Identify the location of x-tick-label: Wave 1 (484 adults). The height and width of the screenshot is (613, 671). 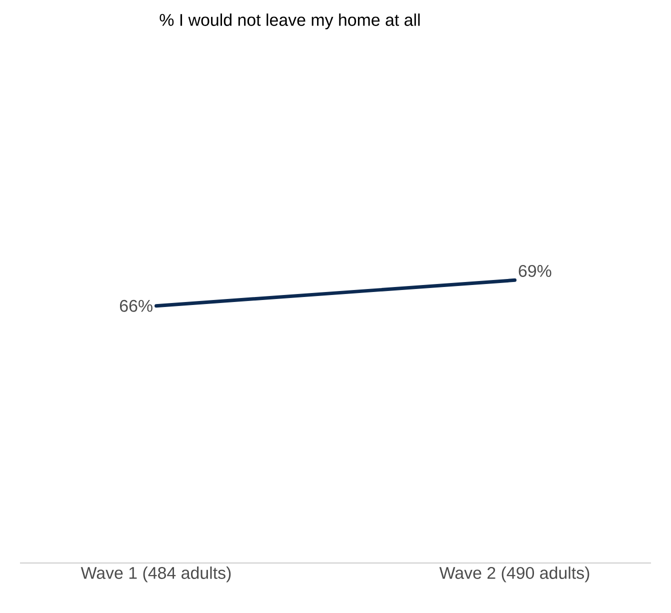
(155, 574).